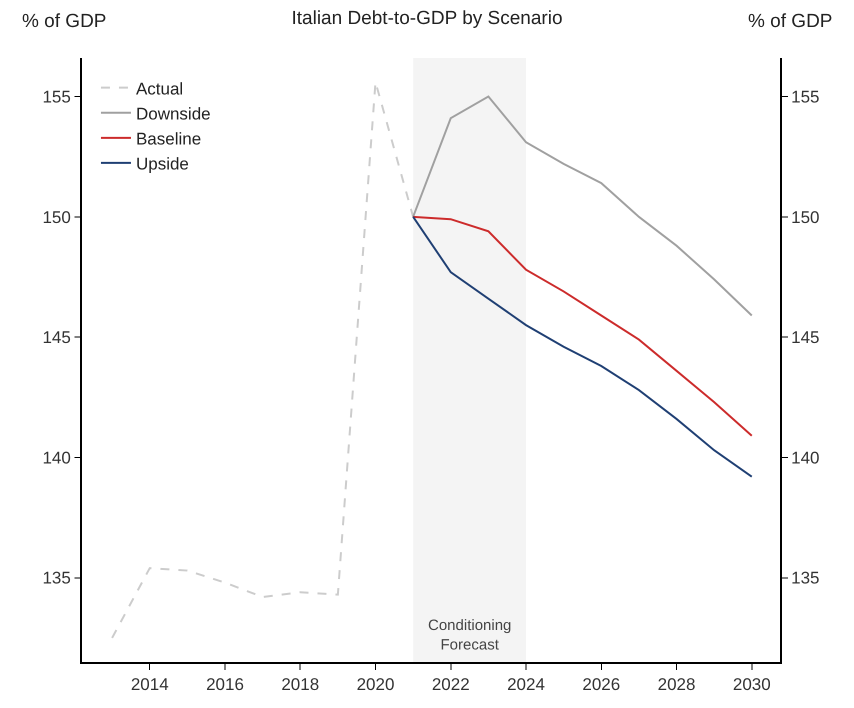  Describe the element at coordinates (805, 338) in the screenshot. I see `y2-tick-label: 145` at that location.